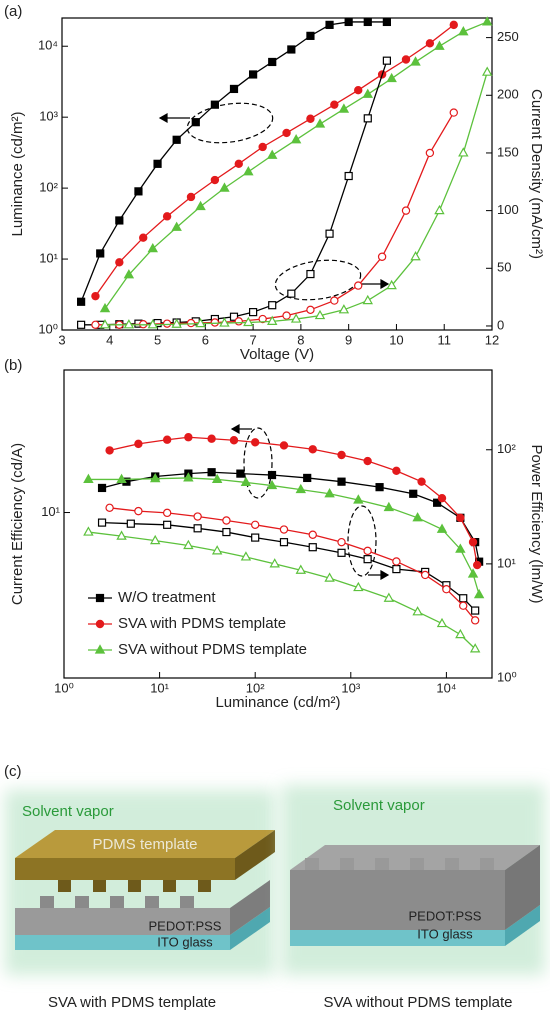  I want to click on y2-tick-label: 10², so click(506, 448).